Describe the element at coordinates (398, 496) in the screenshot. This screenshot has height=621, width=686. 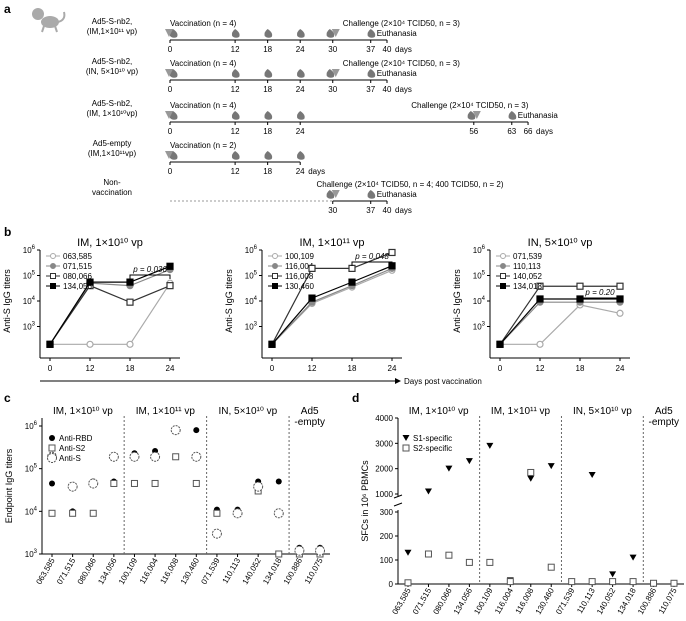
I see `axis-break-mark` at that location.